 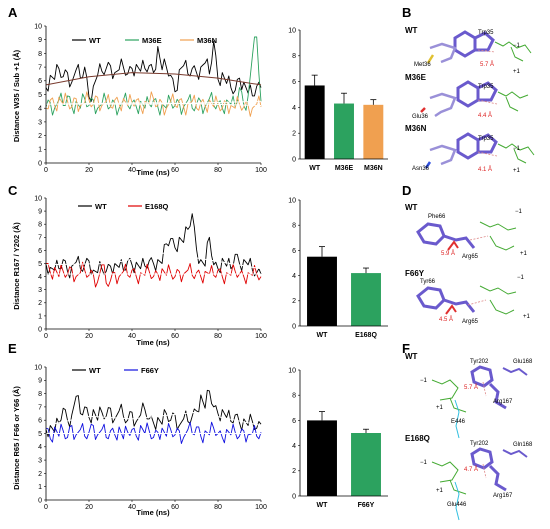 I want to click on legend-label-wt-c: WT, so click(x=101, y=206).